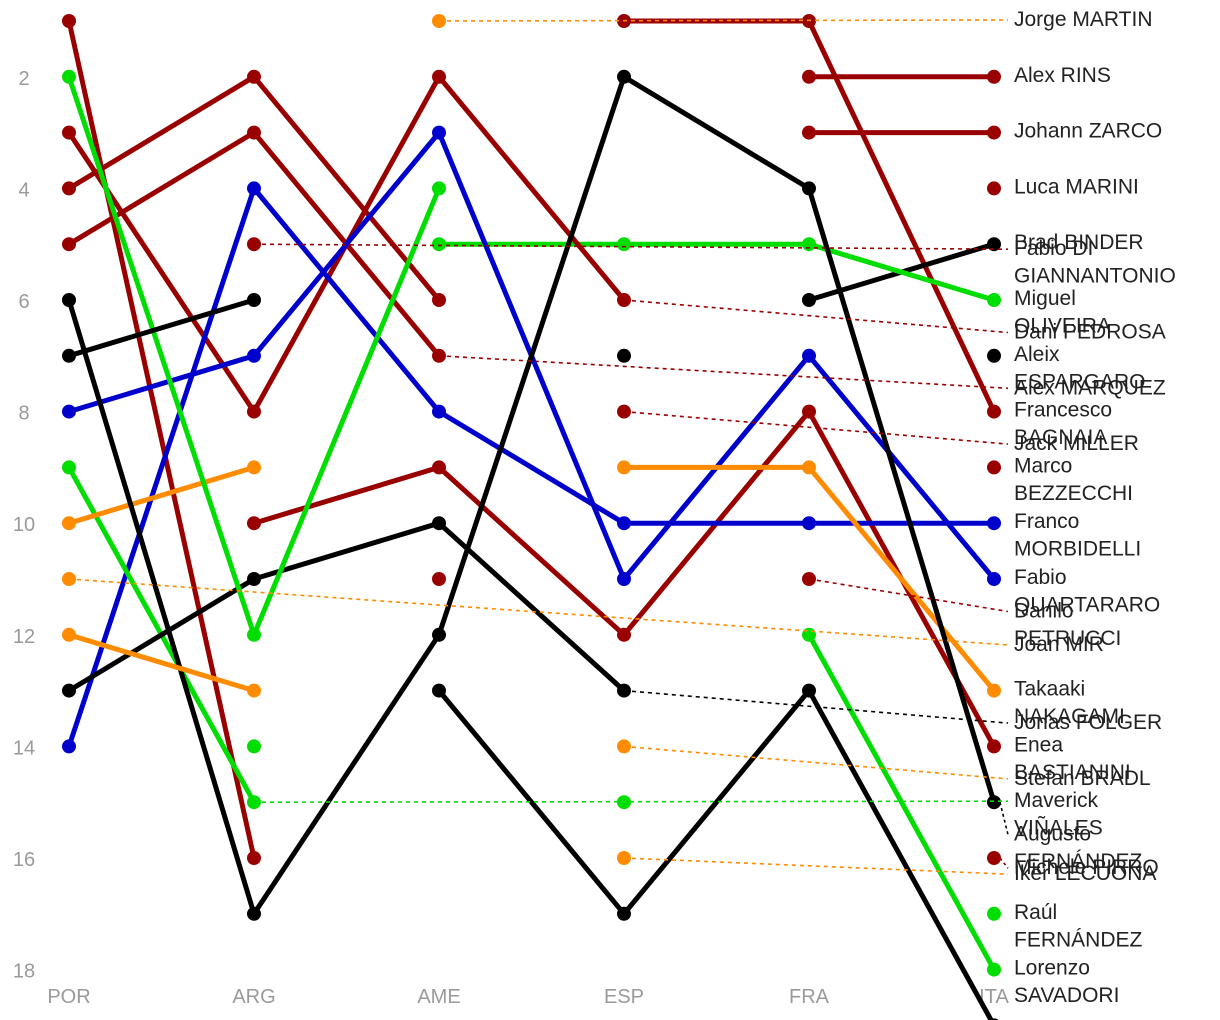 Image resolution: width=1220 pixels, height=1020 pixels. I want to click on rider-label-line: Dani PEDROSA, so click(1090, 332).